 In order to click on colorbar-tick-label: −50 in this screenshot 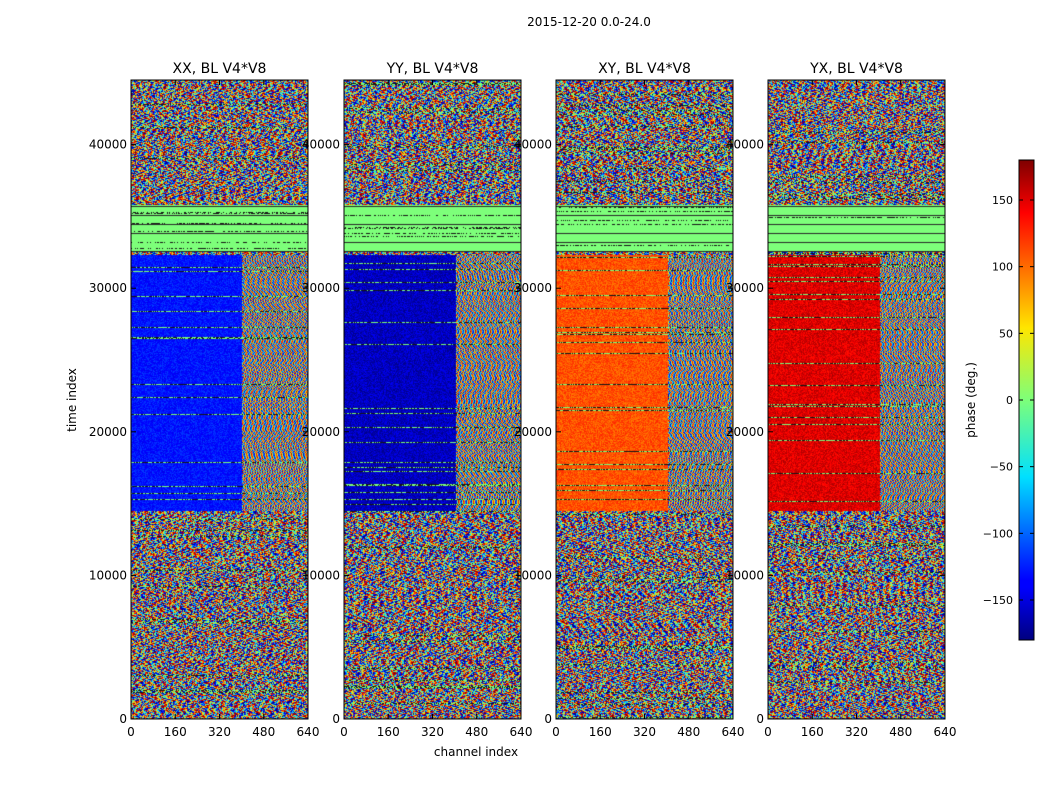, I will do `click(1001, 467)`.